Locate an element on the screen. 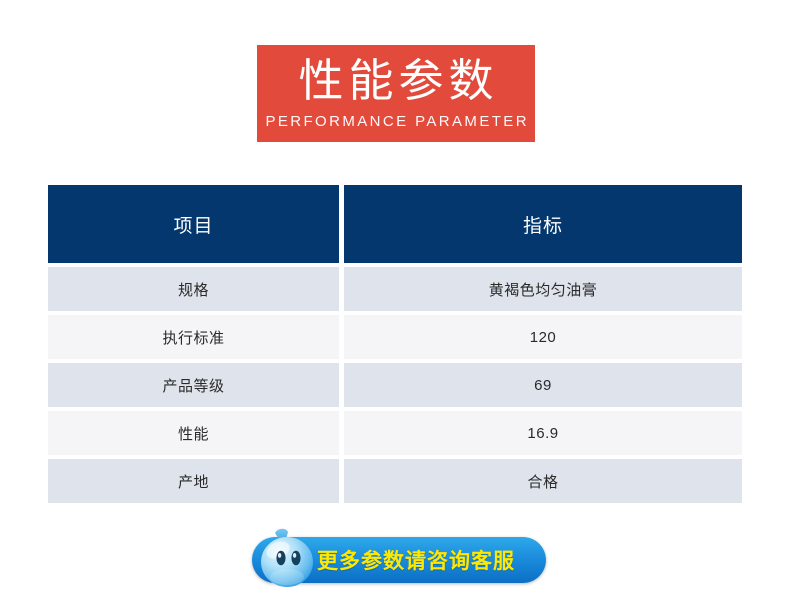 This screenshot has height=605, width=790. column-header-index: 指标 is located at coordinates (543, 224).